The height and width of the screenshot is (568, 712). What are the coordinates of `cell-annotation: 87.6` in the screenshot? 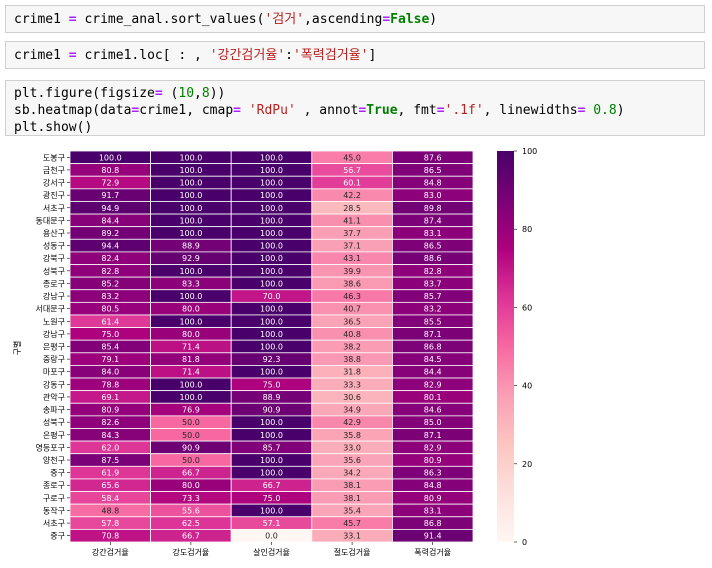 It's located at (433, 157).